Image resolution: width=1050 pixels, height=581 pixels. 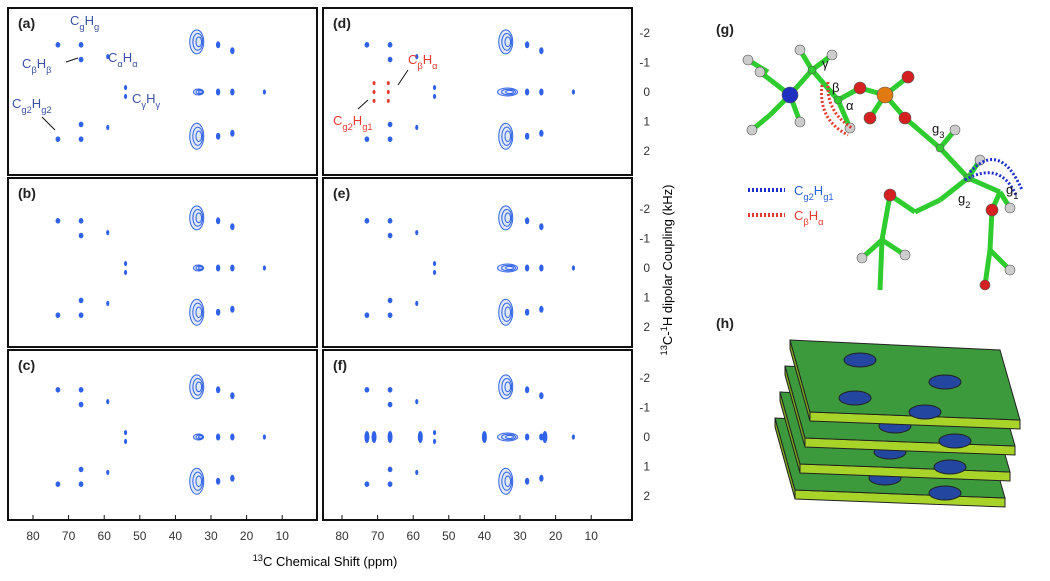 I want to click on panel-label: (c), so click(x=26, y=365).